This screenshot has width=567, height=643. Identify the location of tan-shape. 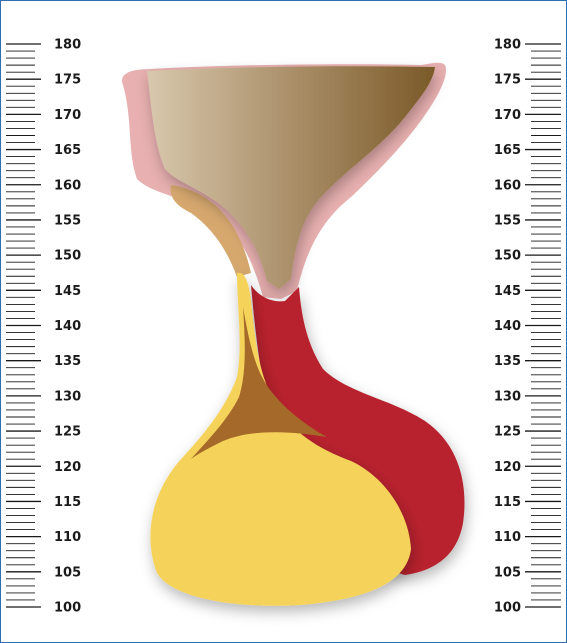
(210, 231).